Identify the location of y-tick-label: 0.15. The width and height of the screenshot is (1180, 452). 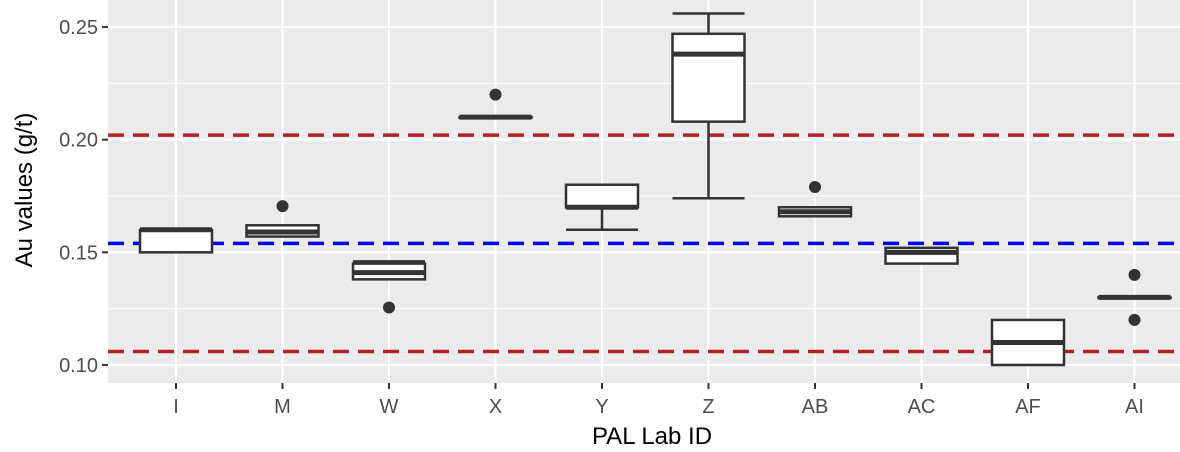
(78, 253).